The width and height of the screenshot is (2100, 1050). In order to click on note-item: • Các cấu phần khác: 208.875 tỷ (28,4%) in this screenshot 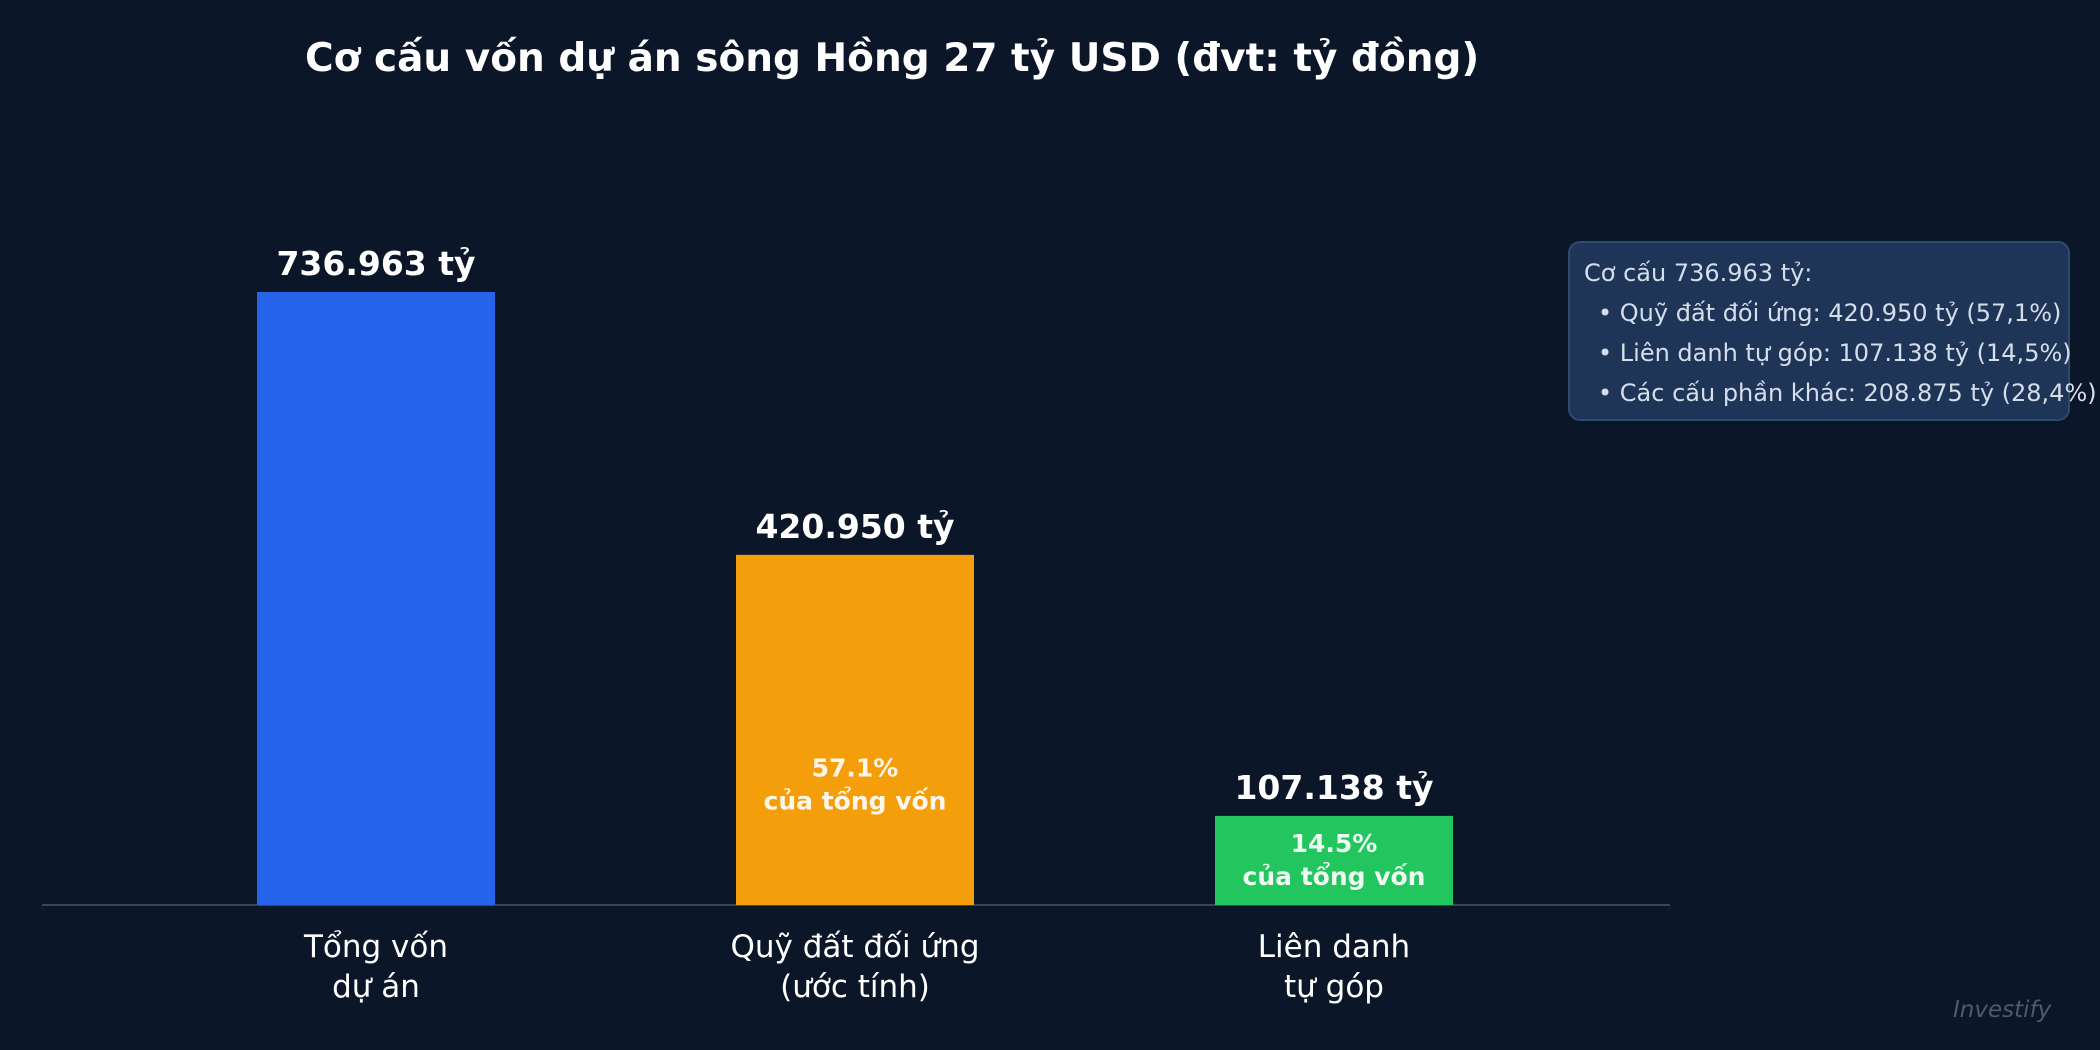, I will do `click(1847, 393)`.